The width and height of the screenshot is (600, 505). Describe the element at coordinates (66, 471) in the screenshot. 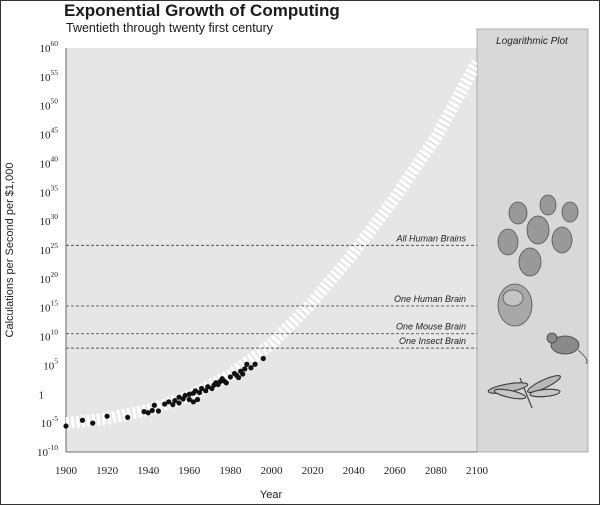

I see `x-tick-label: 1900` at that location.